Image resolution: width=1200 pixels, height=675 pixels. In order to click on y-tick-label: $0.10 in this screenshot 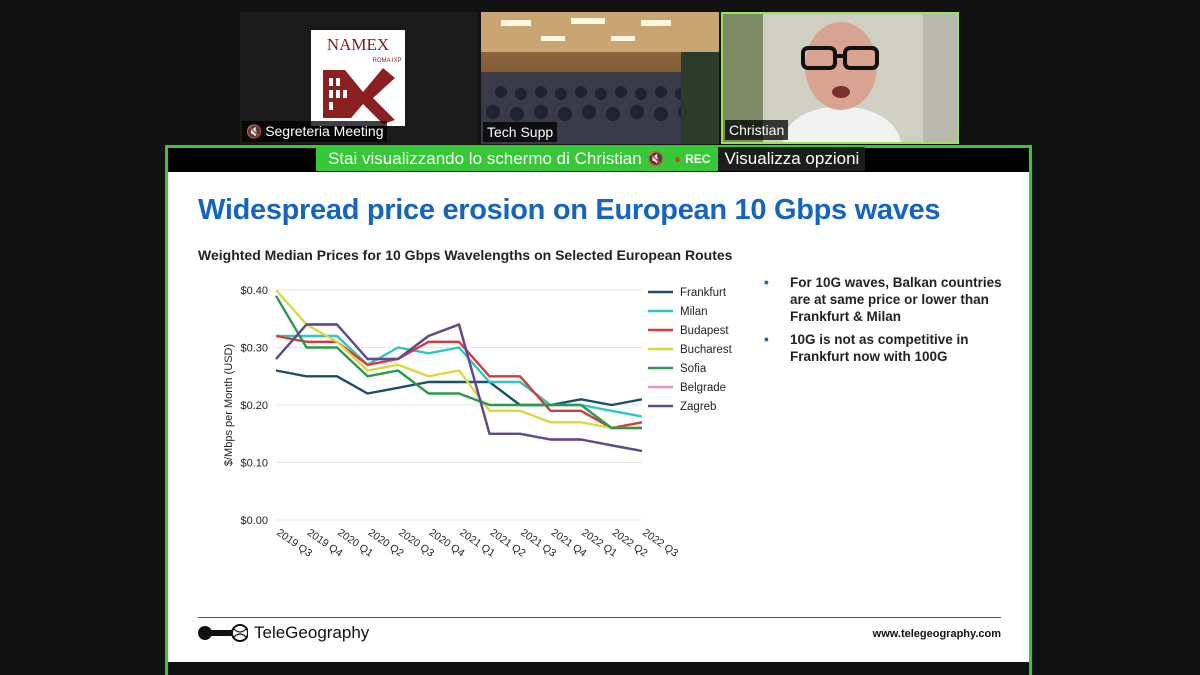, I will do `click(254, 464)`.